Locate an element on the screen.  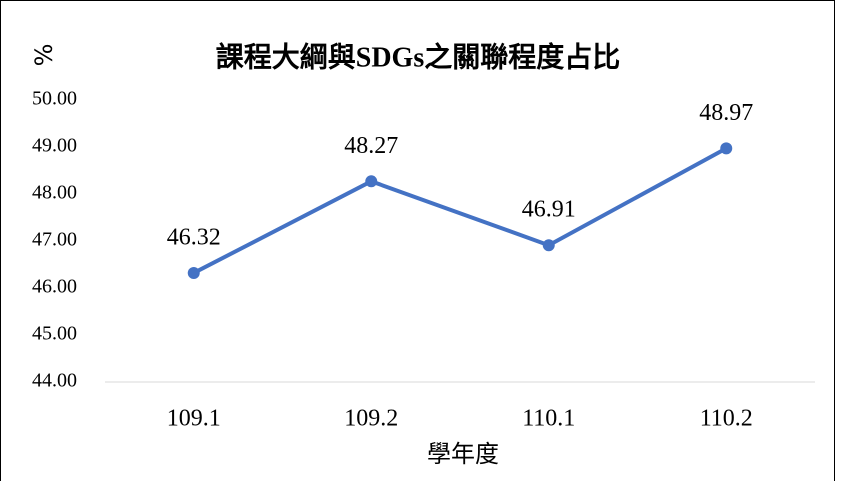
y-tick-label: 49.00 is located at coordinates (54, 146).